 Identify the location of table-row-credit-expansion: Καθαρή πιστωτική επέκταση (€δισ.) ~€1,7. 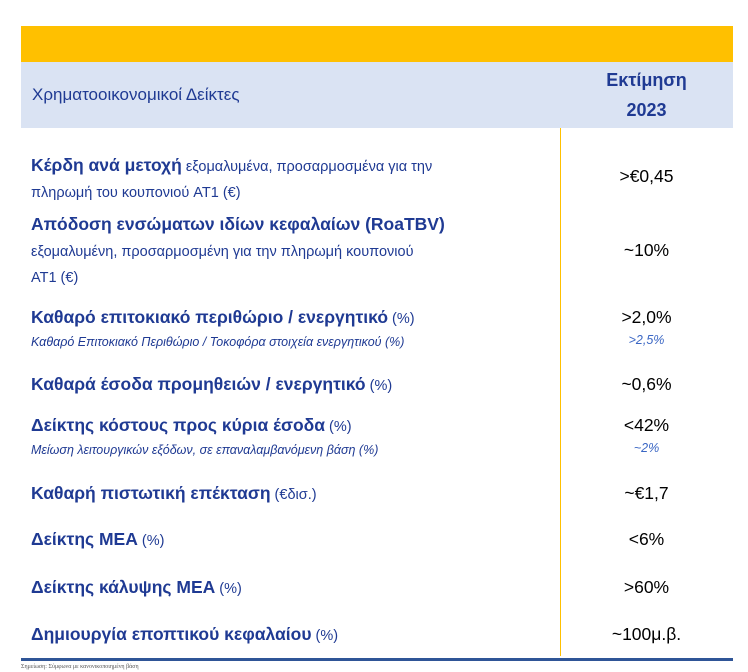
(377, 494).